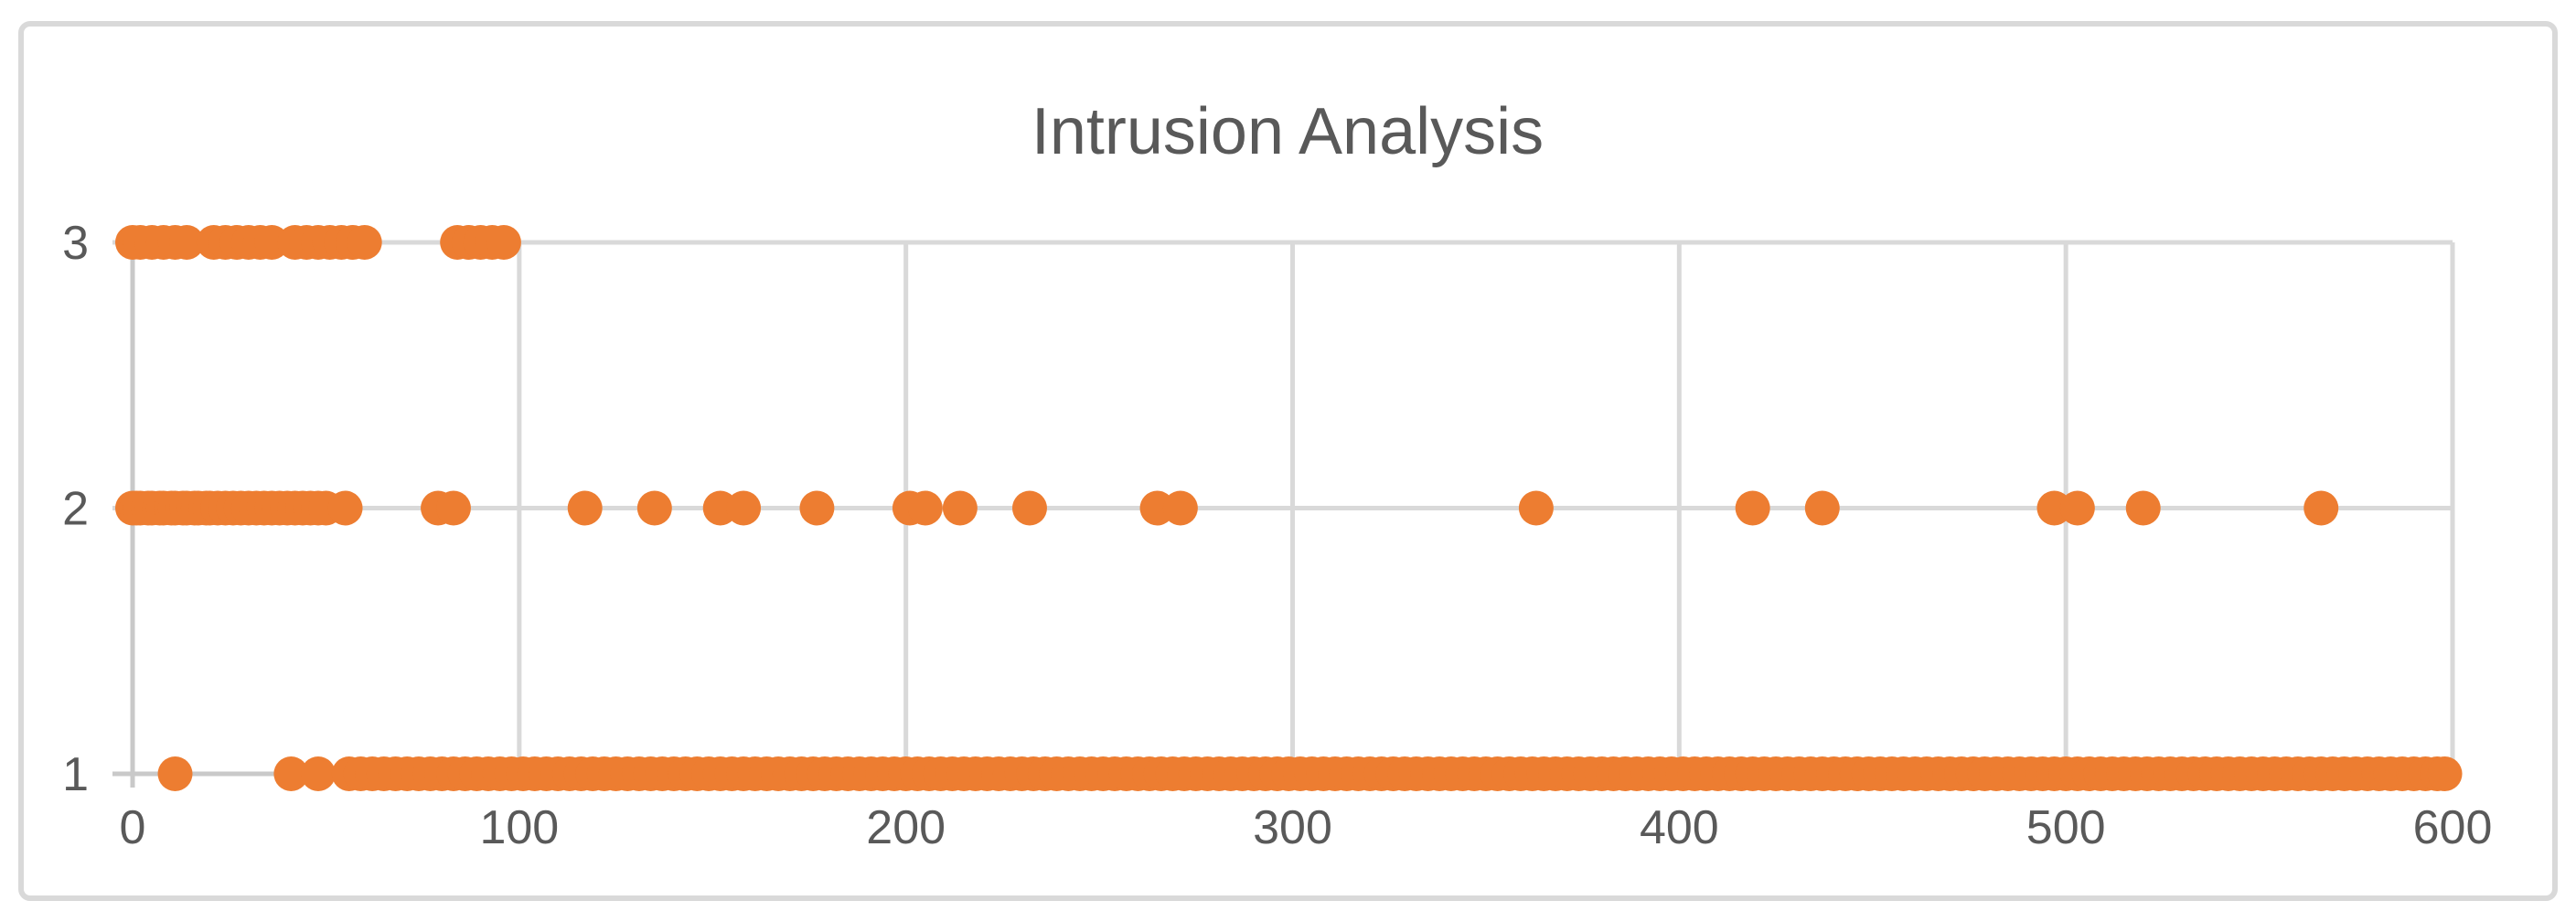 This screenshot has width=2576, height=922. I want to click on x-tick-label: 200, so click(906, 827).